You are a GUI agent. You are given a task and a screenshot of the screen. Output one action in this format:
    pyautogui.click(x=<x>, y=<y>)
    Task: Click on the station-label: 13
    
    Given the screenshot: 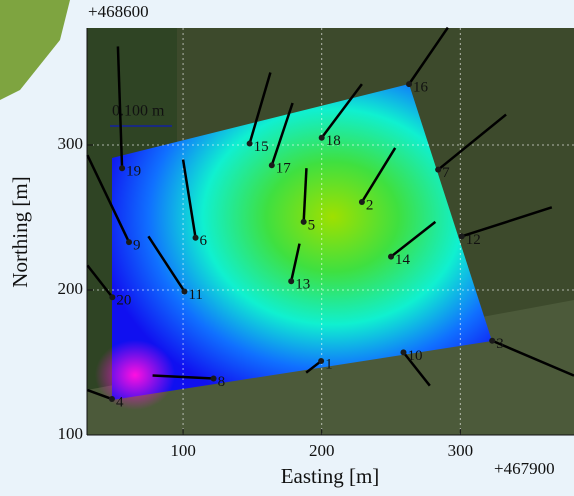 What is the action you would take?
    pyautogui.click(x=302, y=285)
    